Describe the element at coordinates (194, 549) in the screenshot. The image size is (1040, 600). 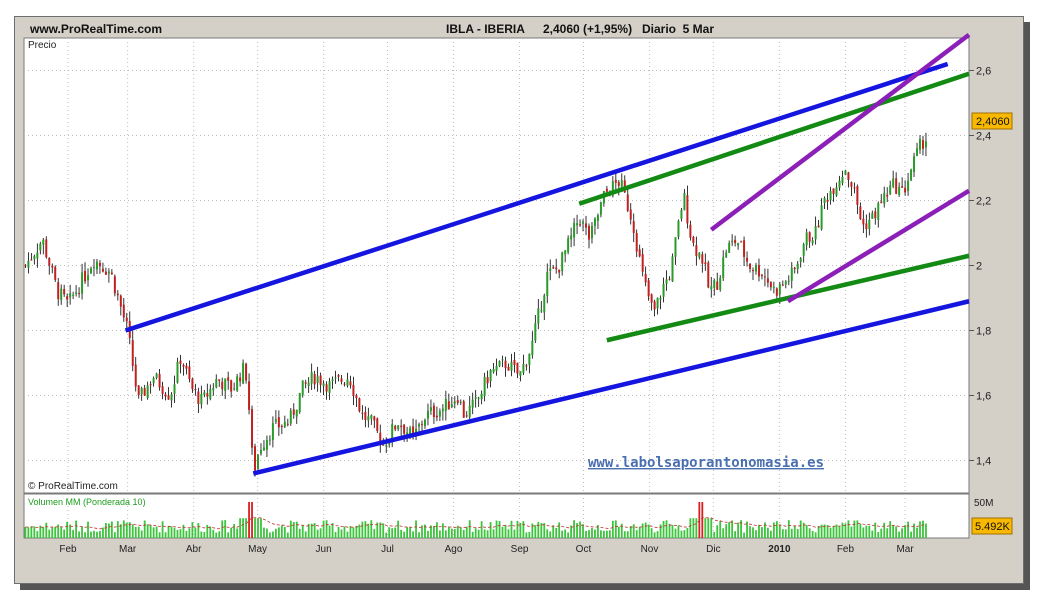
I see `x-tick-label: Abr` at that location.